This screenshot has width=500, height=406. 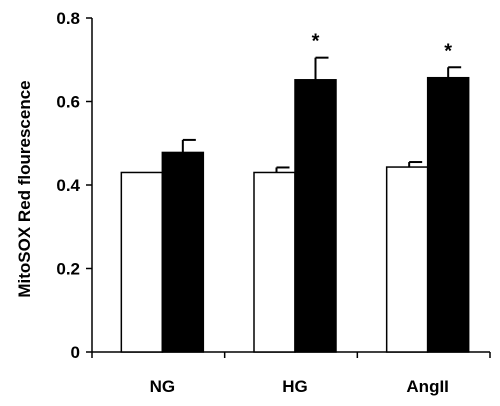 I want to click on y-axis-title: MitoSOX Red flourescence, so click(x=24, y=188).